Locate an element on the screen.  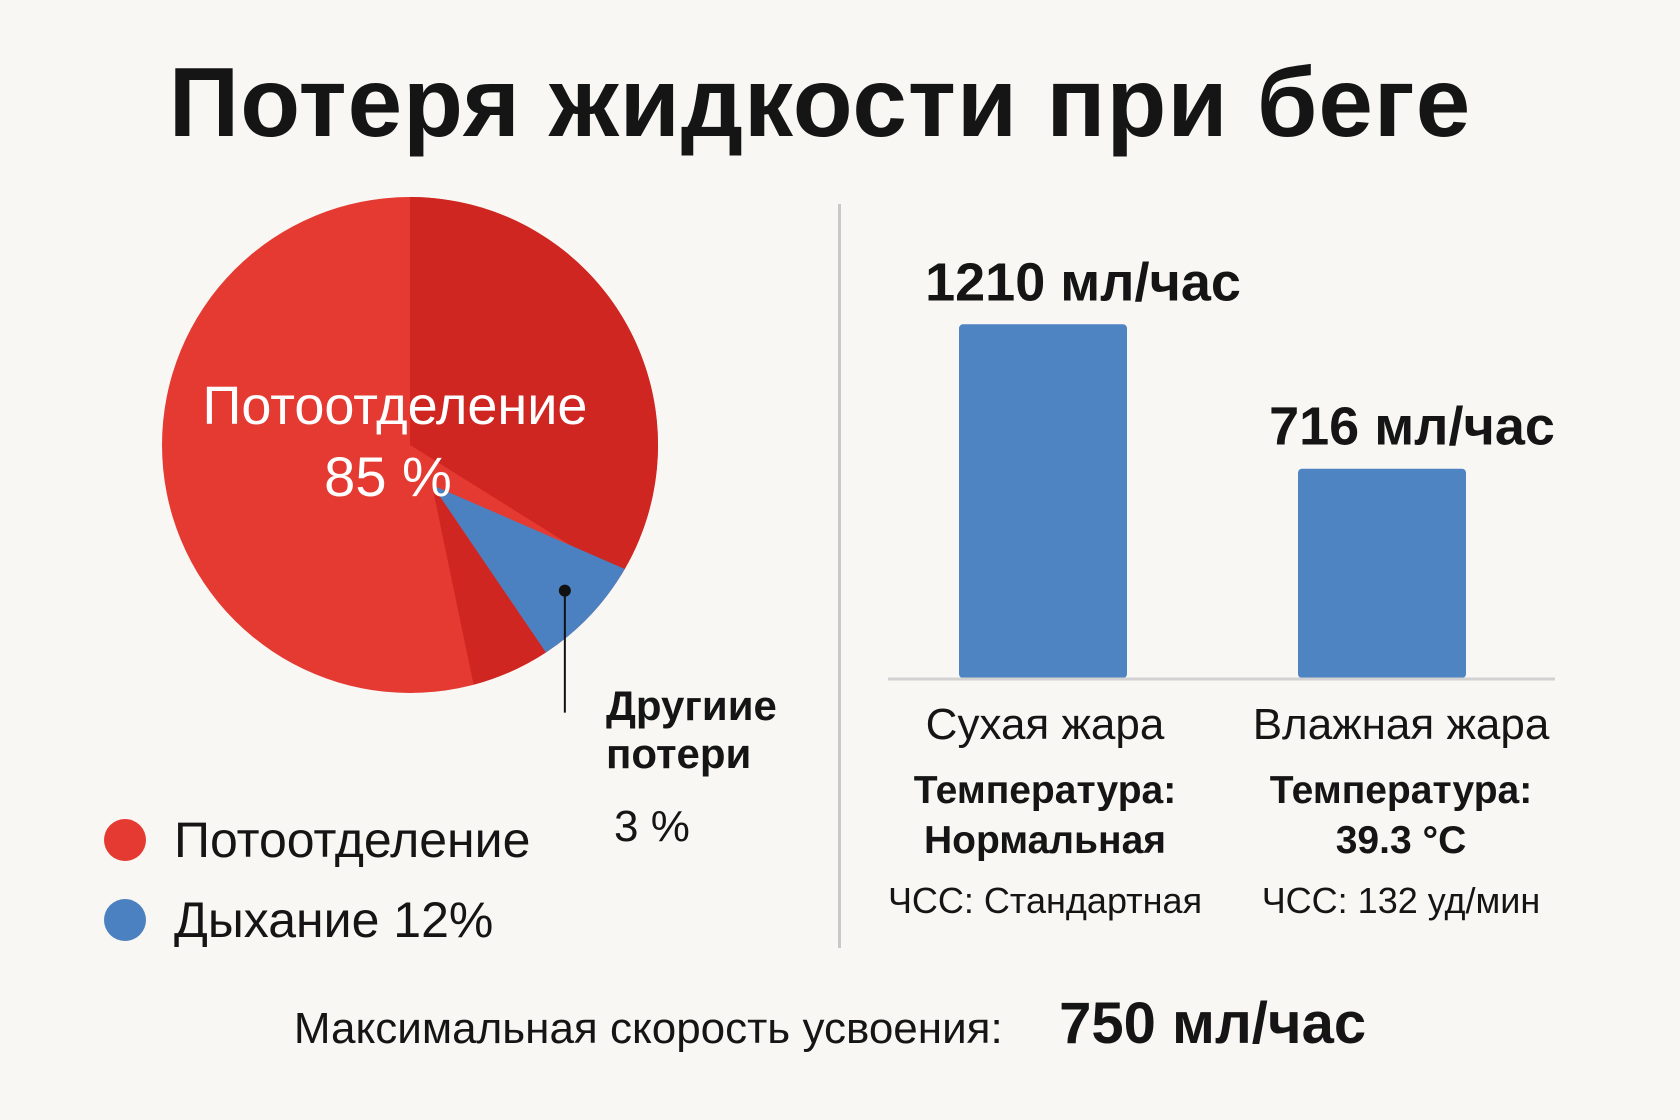
absorption-value: 750 мл/час is located at coordinates (1213, 1023).